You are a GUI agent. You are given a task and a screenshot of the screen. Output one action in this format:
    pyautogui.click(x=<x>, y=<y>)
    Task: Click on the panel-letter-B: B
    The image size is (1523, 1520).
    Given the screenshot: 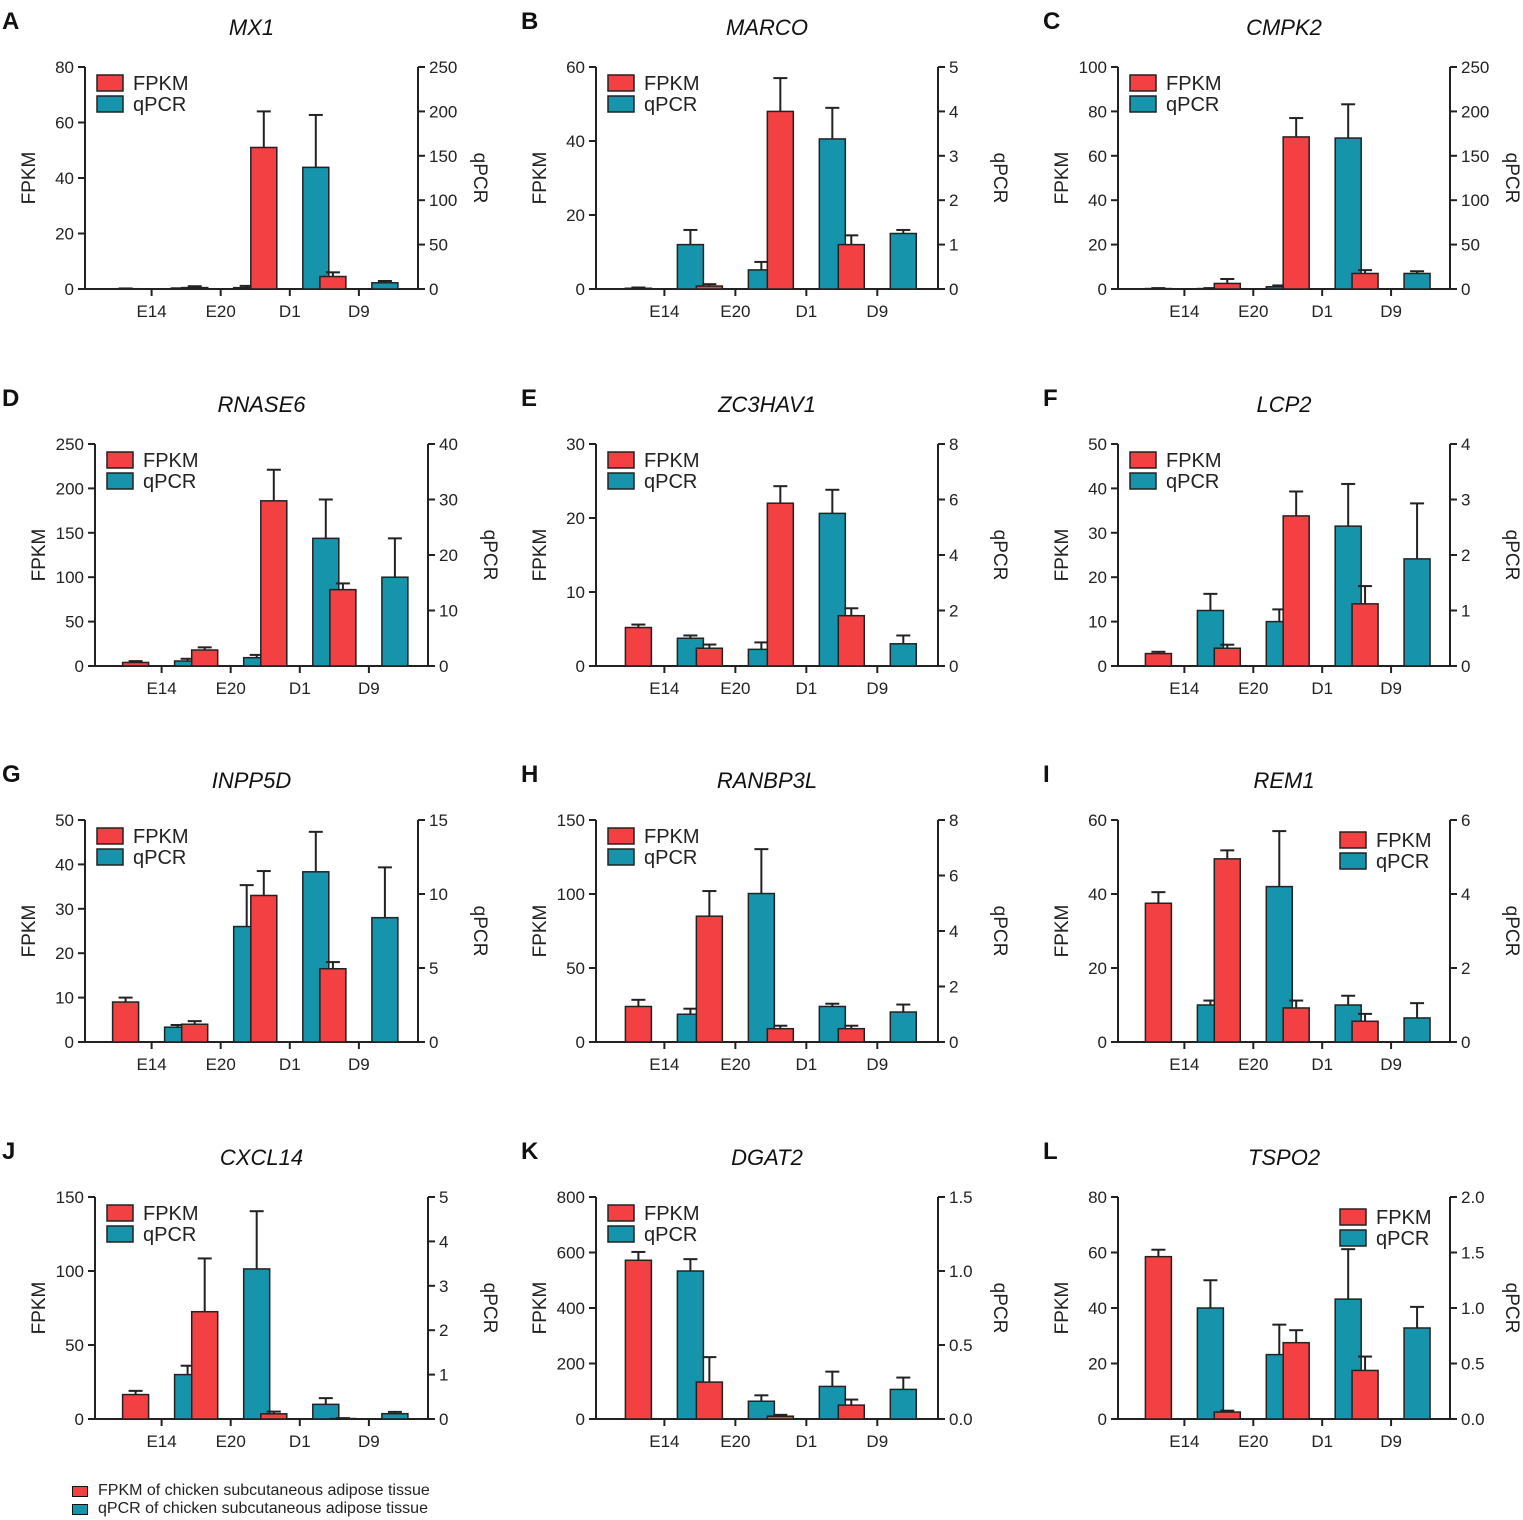 What is the action you would take?
    pyautogui.click(x=529, y=21)
    